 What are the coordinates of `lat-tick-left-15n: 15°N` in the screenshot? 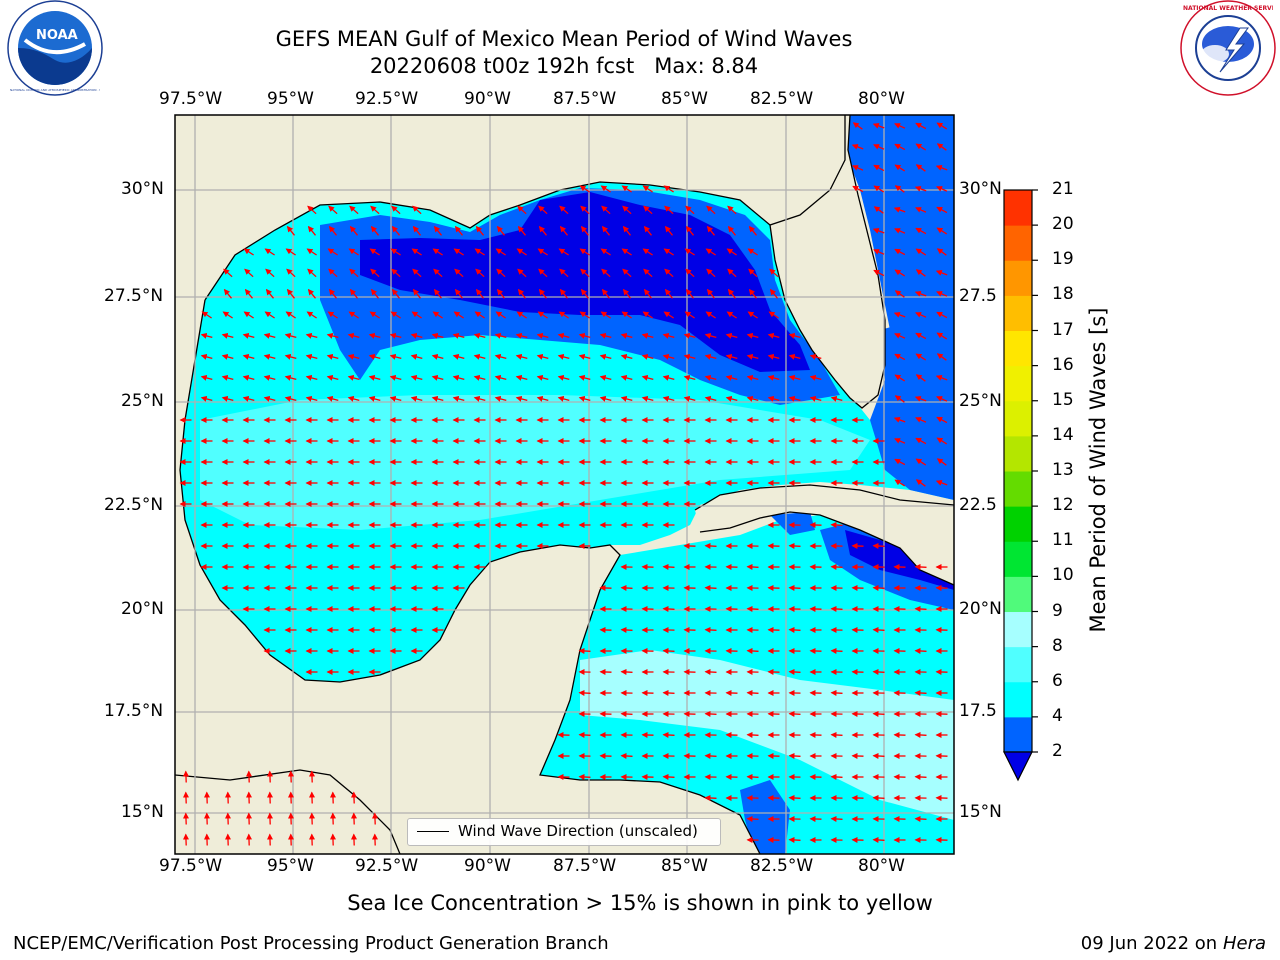 It's located at (142, 812).